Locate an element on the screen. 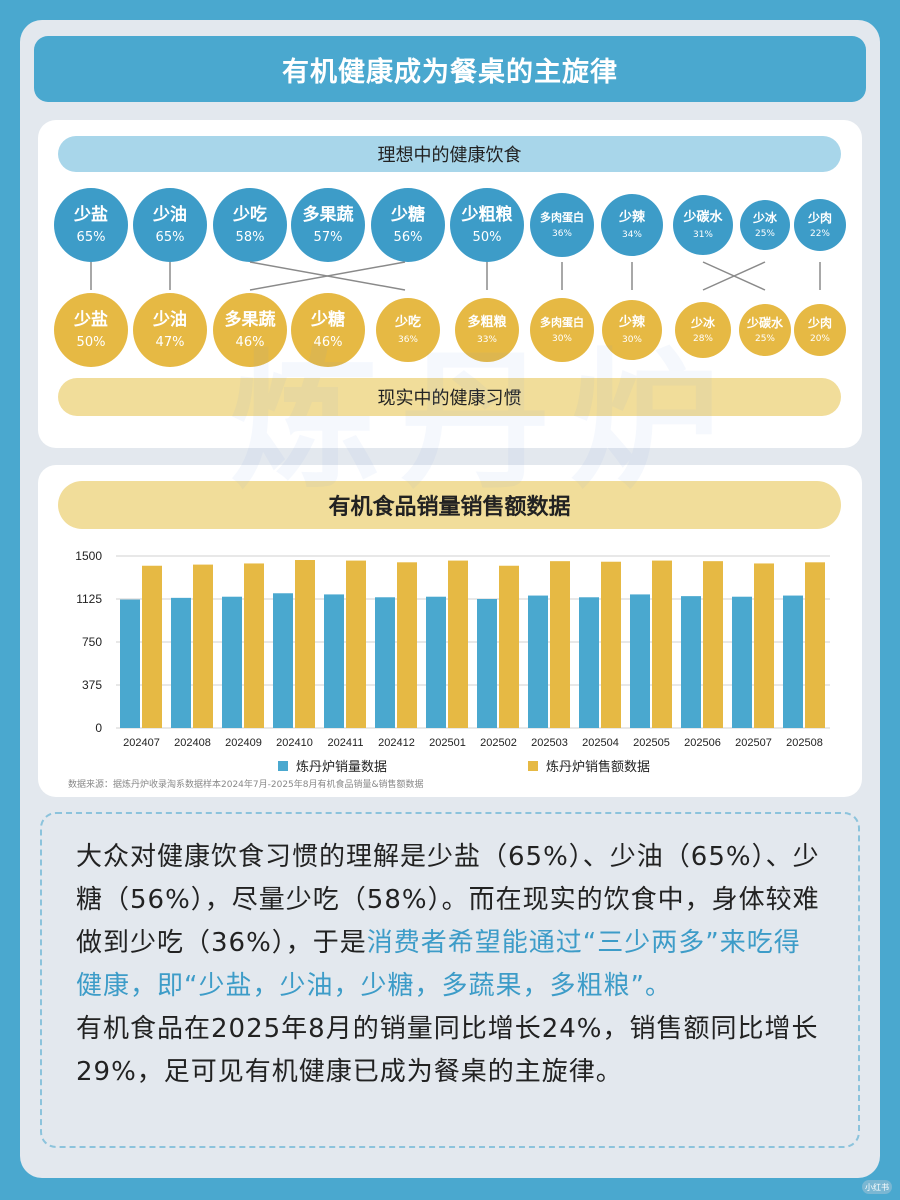 This screenshot has width=900, height=1200. ideal-circle: 少油 65% is located at coordinates (170, 225).